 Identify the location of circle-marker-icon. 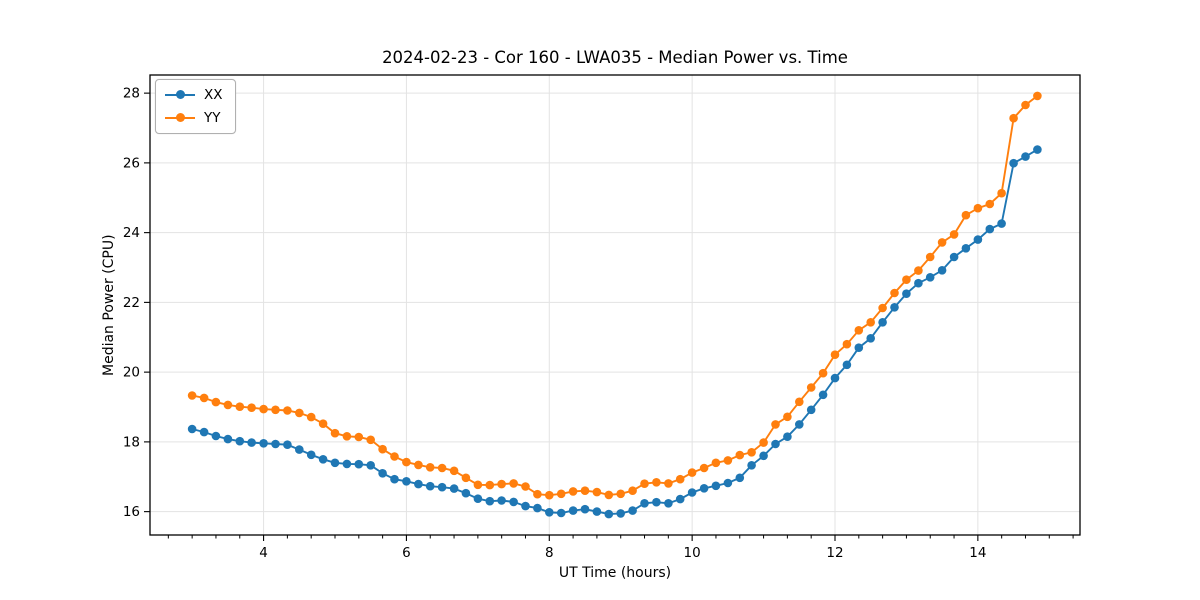
(180, 118).